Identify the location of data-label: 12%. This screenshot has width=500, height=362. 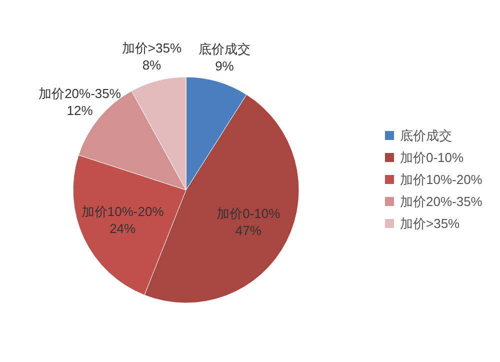
(80, 110).